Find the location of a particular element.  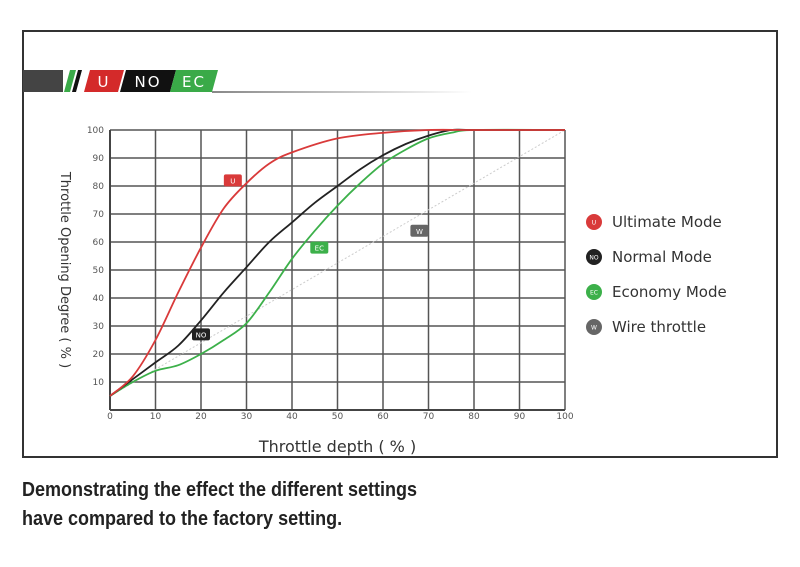

legend-marker-wire-throttle is located at coordinates (594, 327).